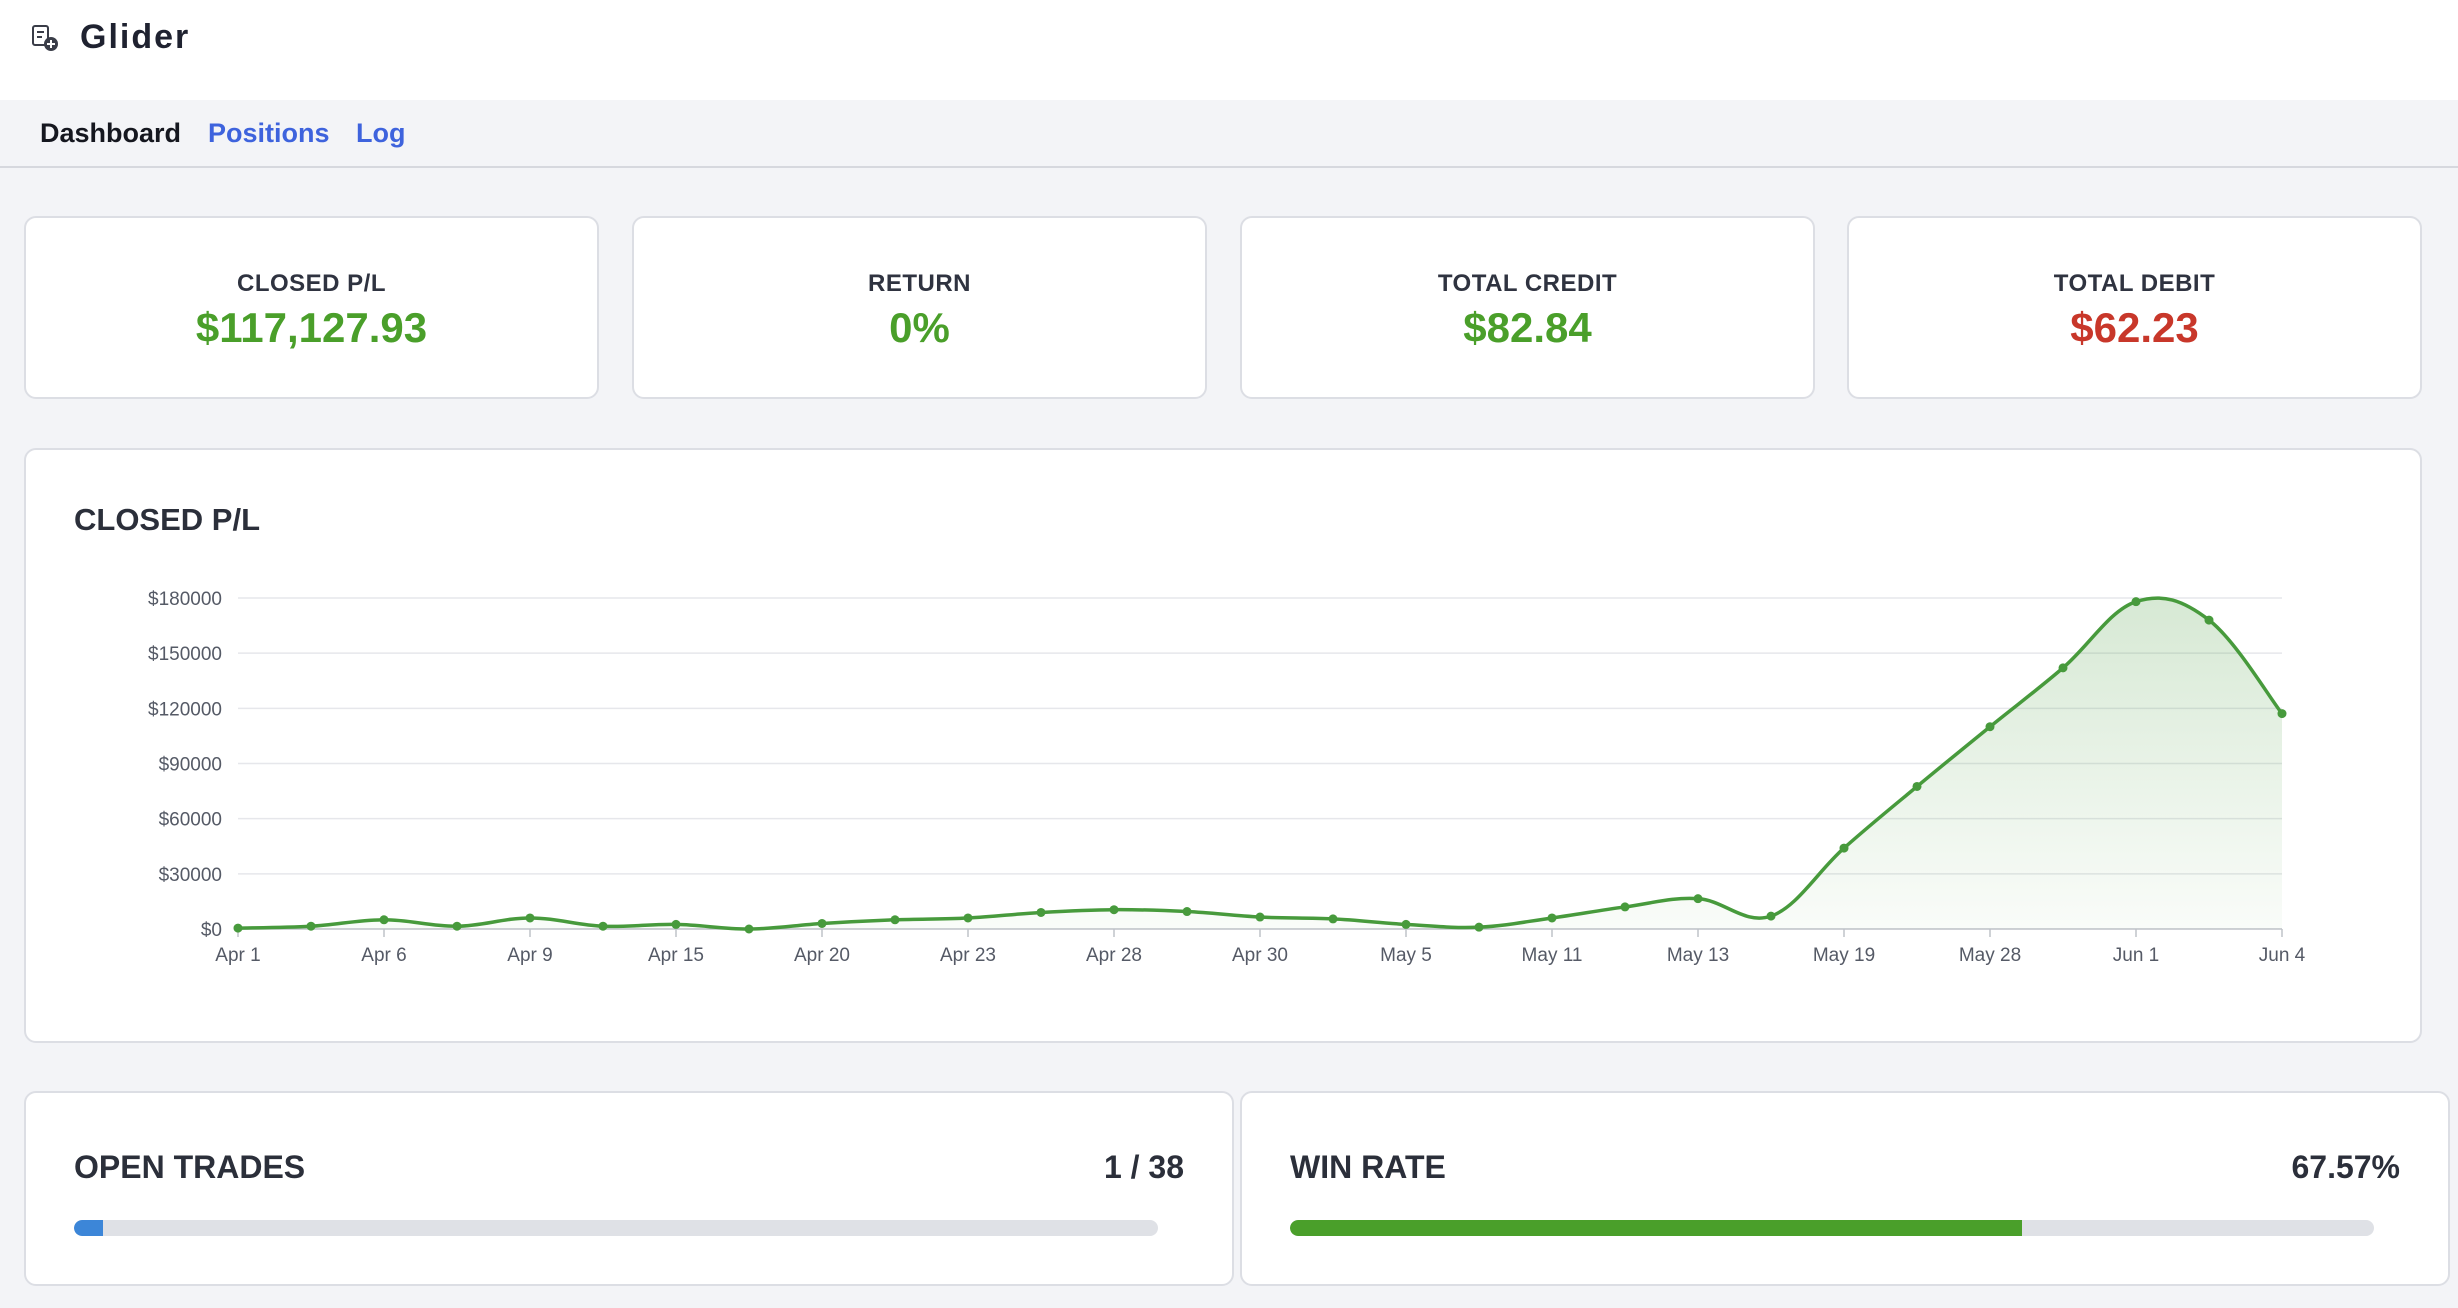 This screenshot has height=1308, width=2458. What do you see at coordinates (1990, 955) in the screenshot?
I see `x-tick-label: May 28` at bounding box center [1990, 955].